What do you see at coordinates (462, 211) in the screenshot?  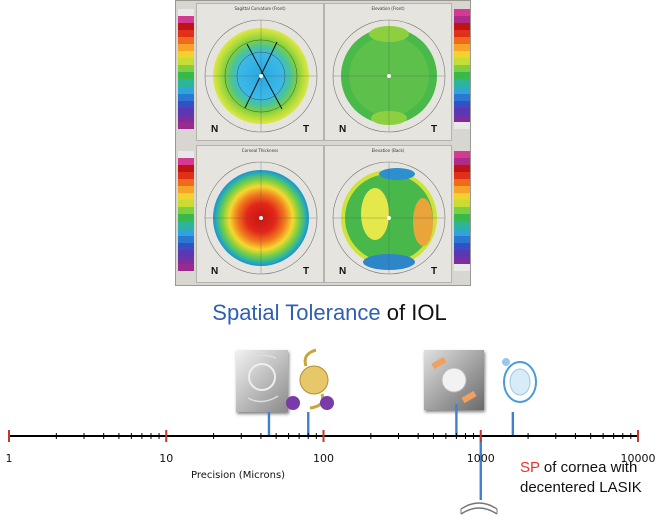 I see `color-scale-right-bottom` at bounding box center [462, 211].